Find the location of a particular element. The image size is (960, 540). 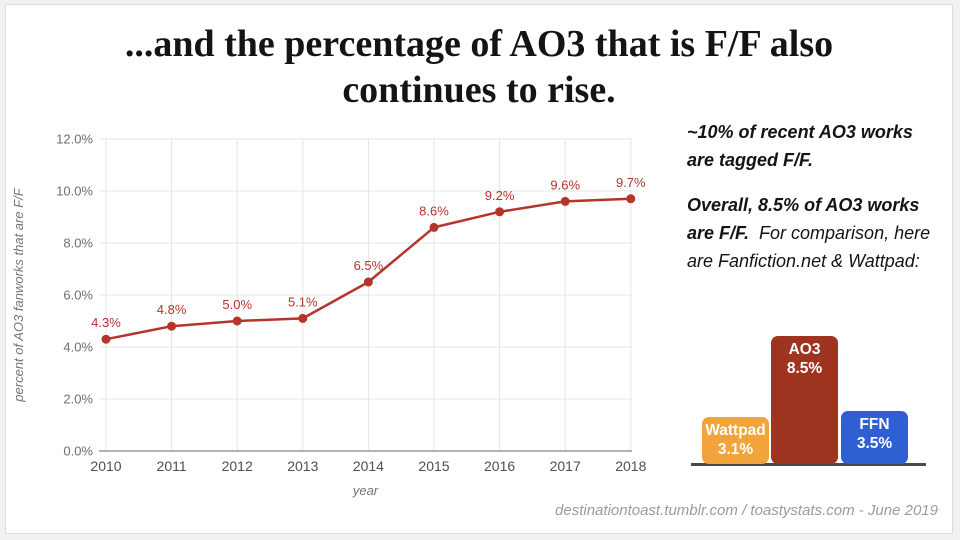

x-tick-label: 2013 is located at coordinates (302, 466).